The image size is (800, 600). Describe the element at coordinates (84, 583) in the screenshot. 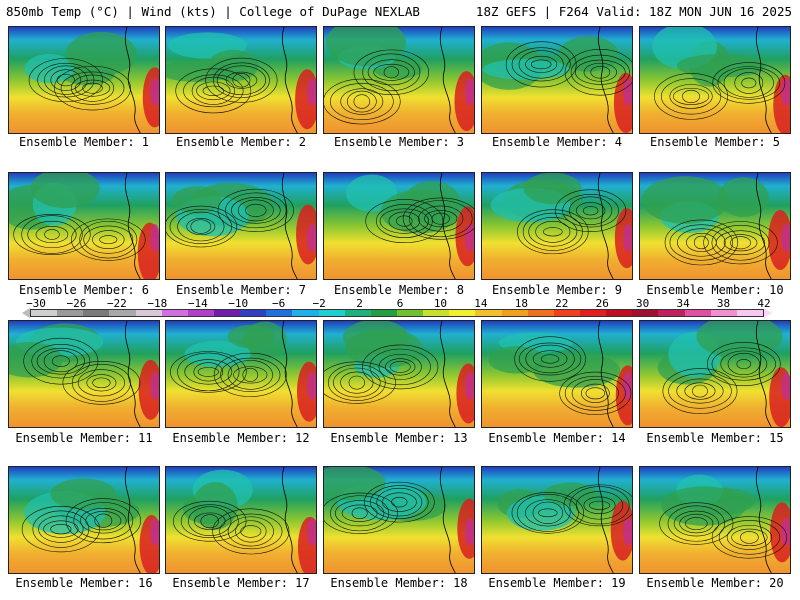

I see `ensemble-member-label: Ensemble Member: 16` at that location.